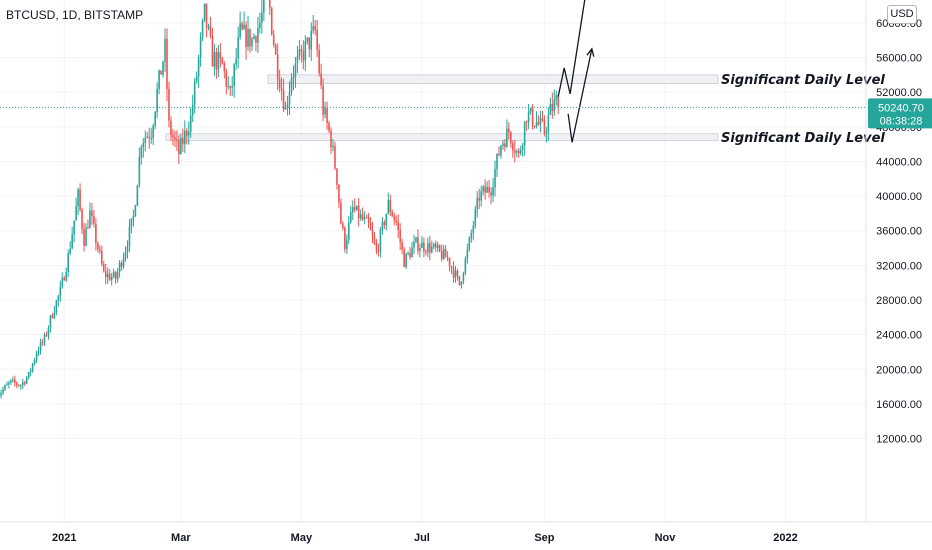  Describe the element at coordinates (544, 538) in the screenshot. I see `x-tick-label: Sep` at that location.